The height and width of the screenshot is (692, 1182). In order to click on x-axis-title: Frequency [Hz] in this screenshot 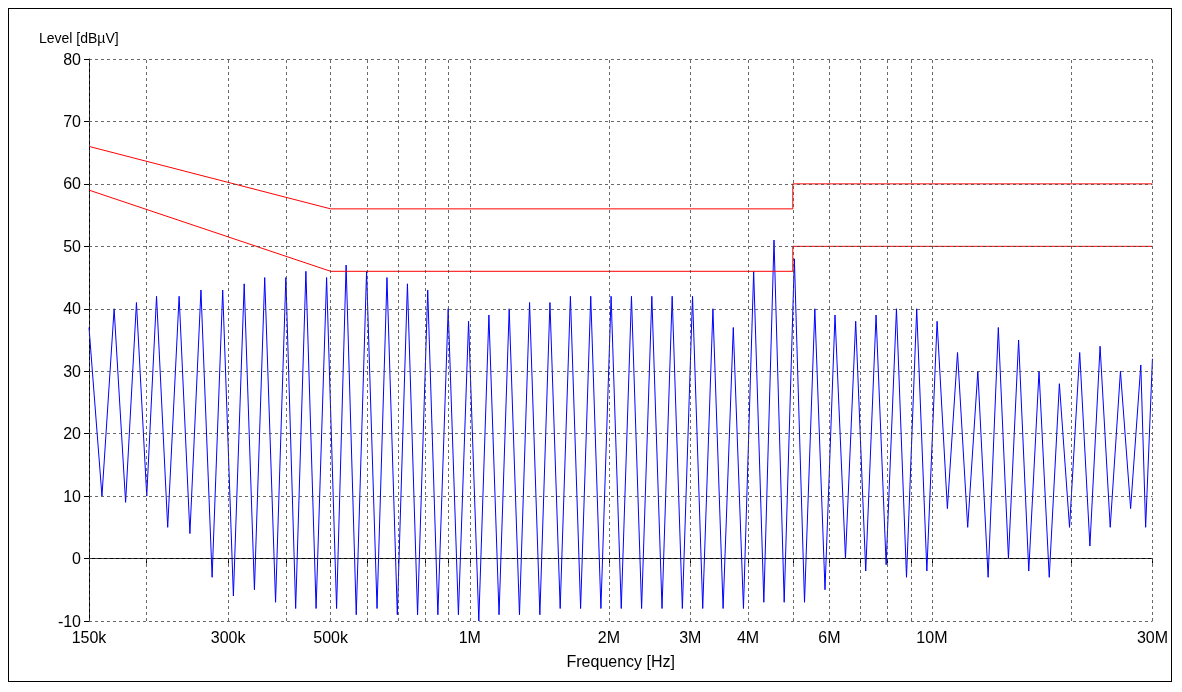, I will do `click(620, 661)`.